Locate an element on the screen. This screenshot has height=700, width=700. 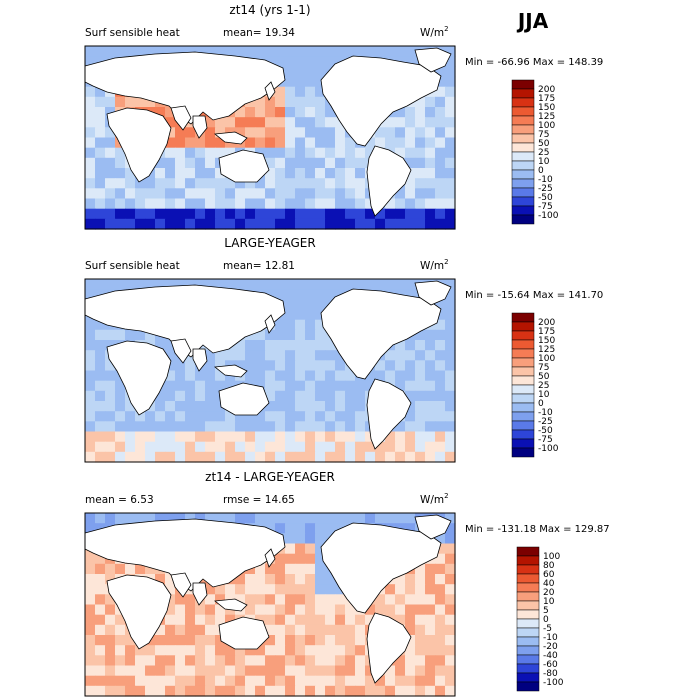
colorbar-label: -50 is located at coordinates (545, 198).